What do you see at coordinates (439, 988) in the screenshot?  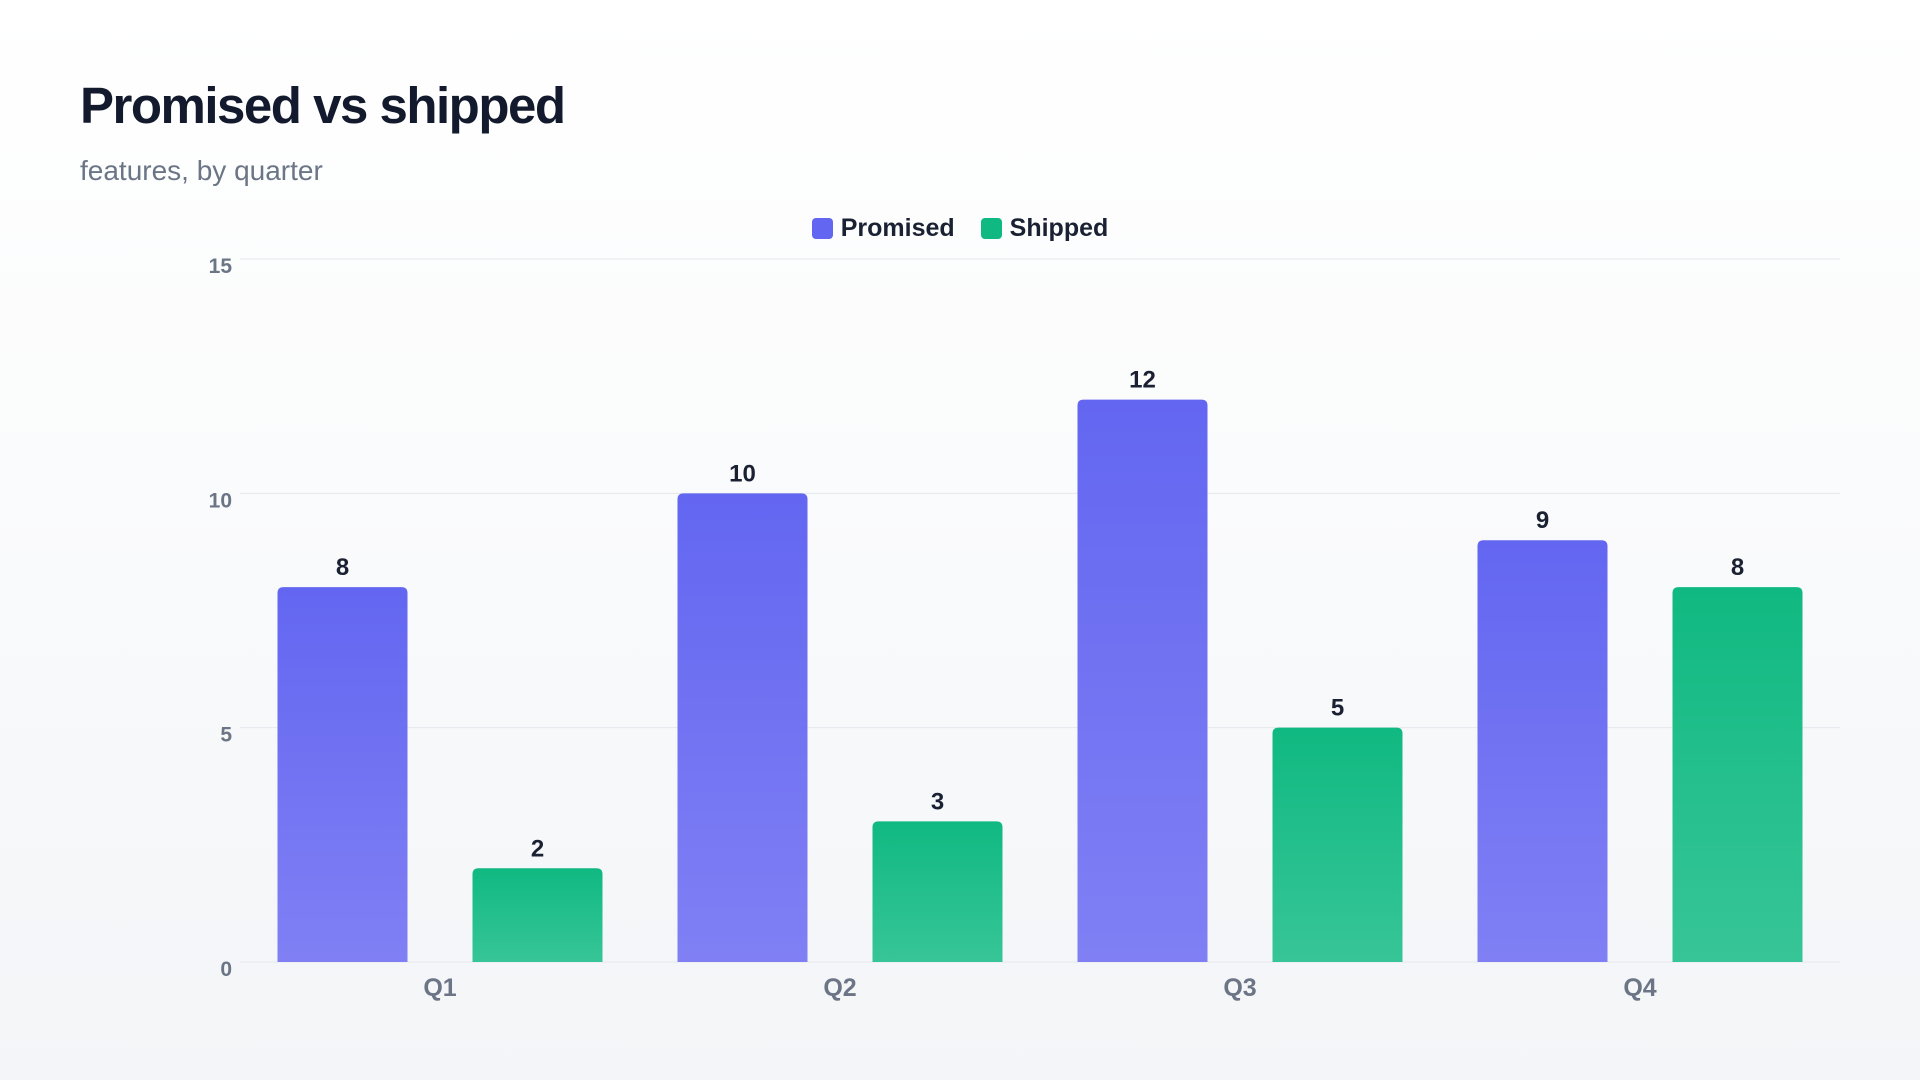 I see `x-tick-label-q1: Q1` at bounding box center [439, 988].